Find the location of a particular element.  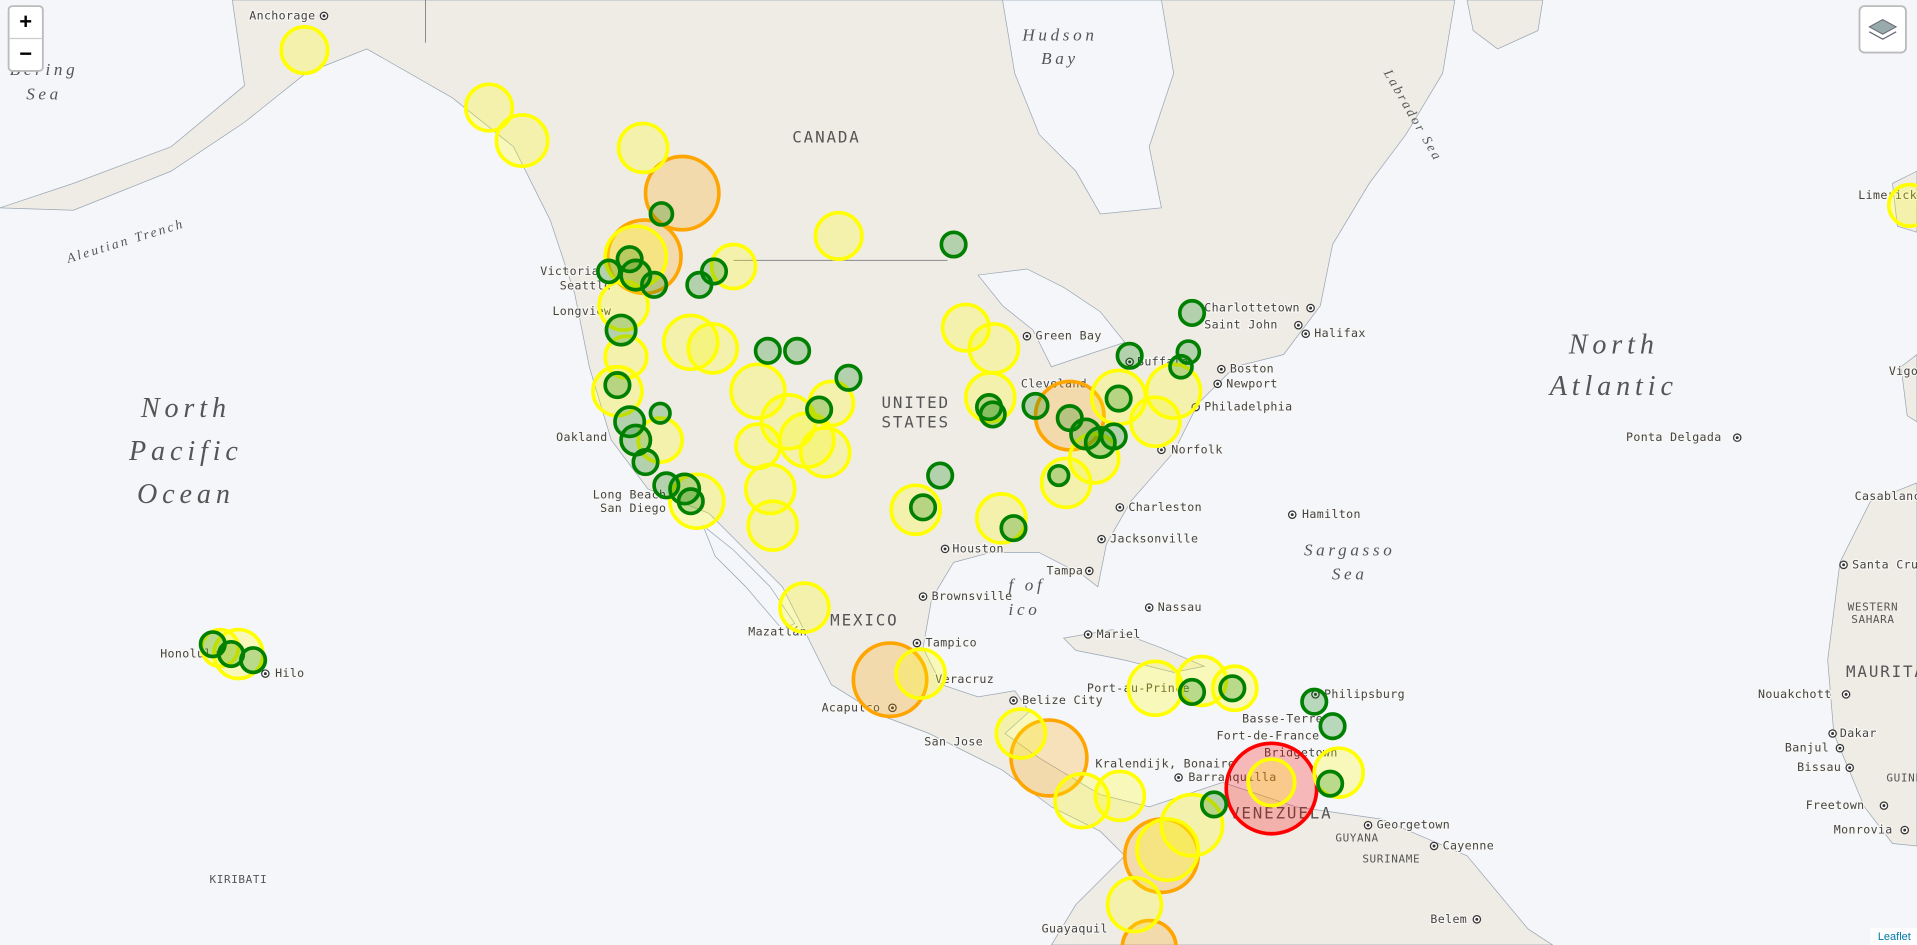

city-label: Philadelphia is located at coordinates (1248, 407).